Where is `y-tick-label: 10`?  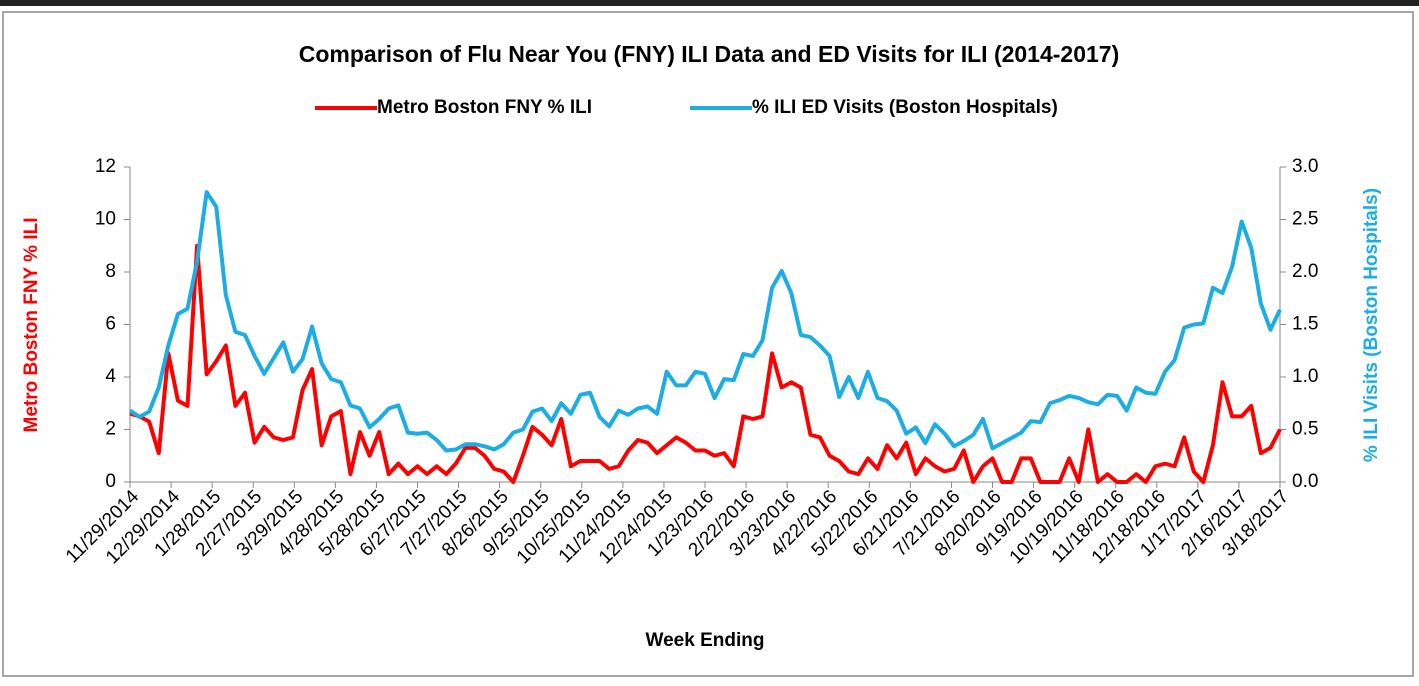 y-tick-label: 10 is located at coordinates (105, 219).